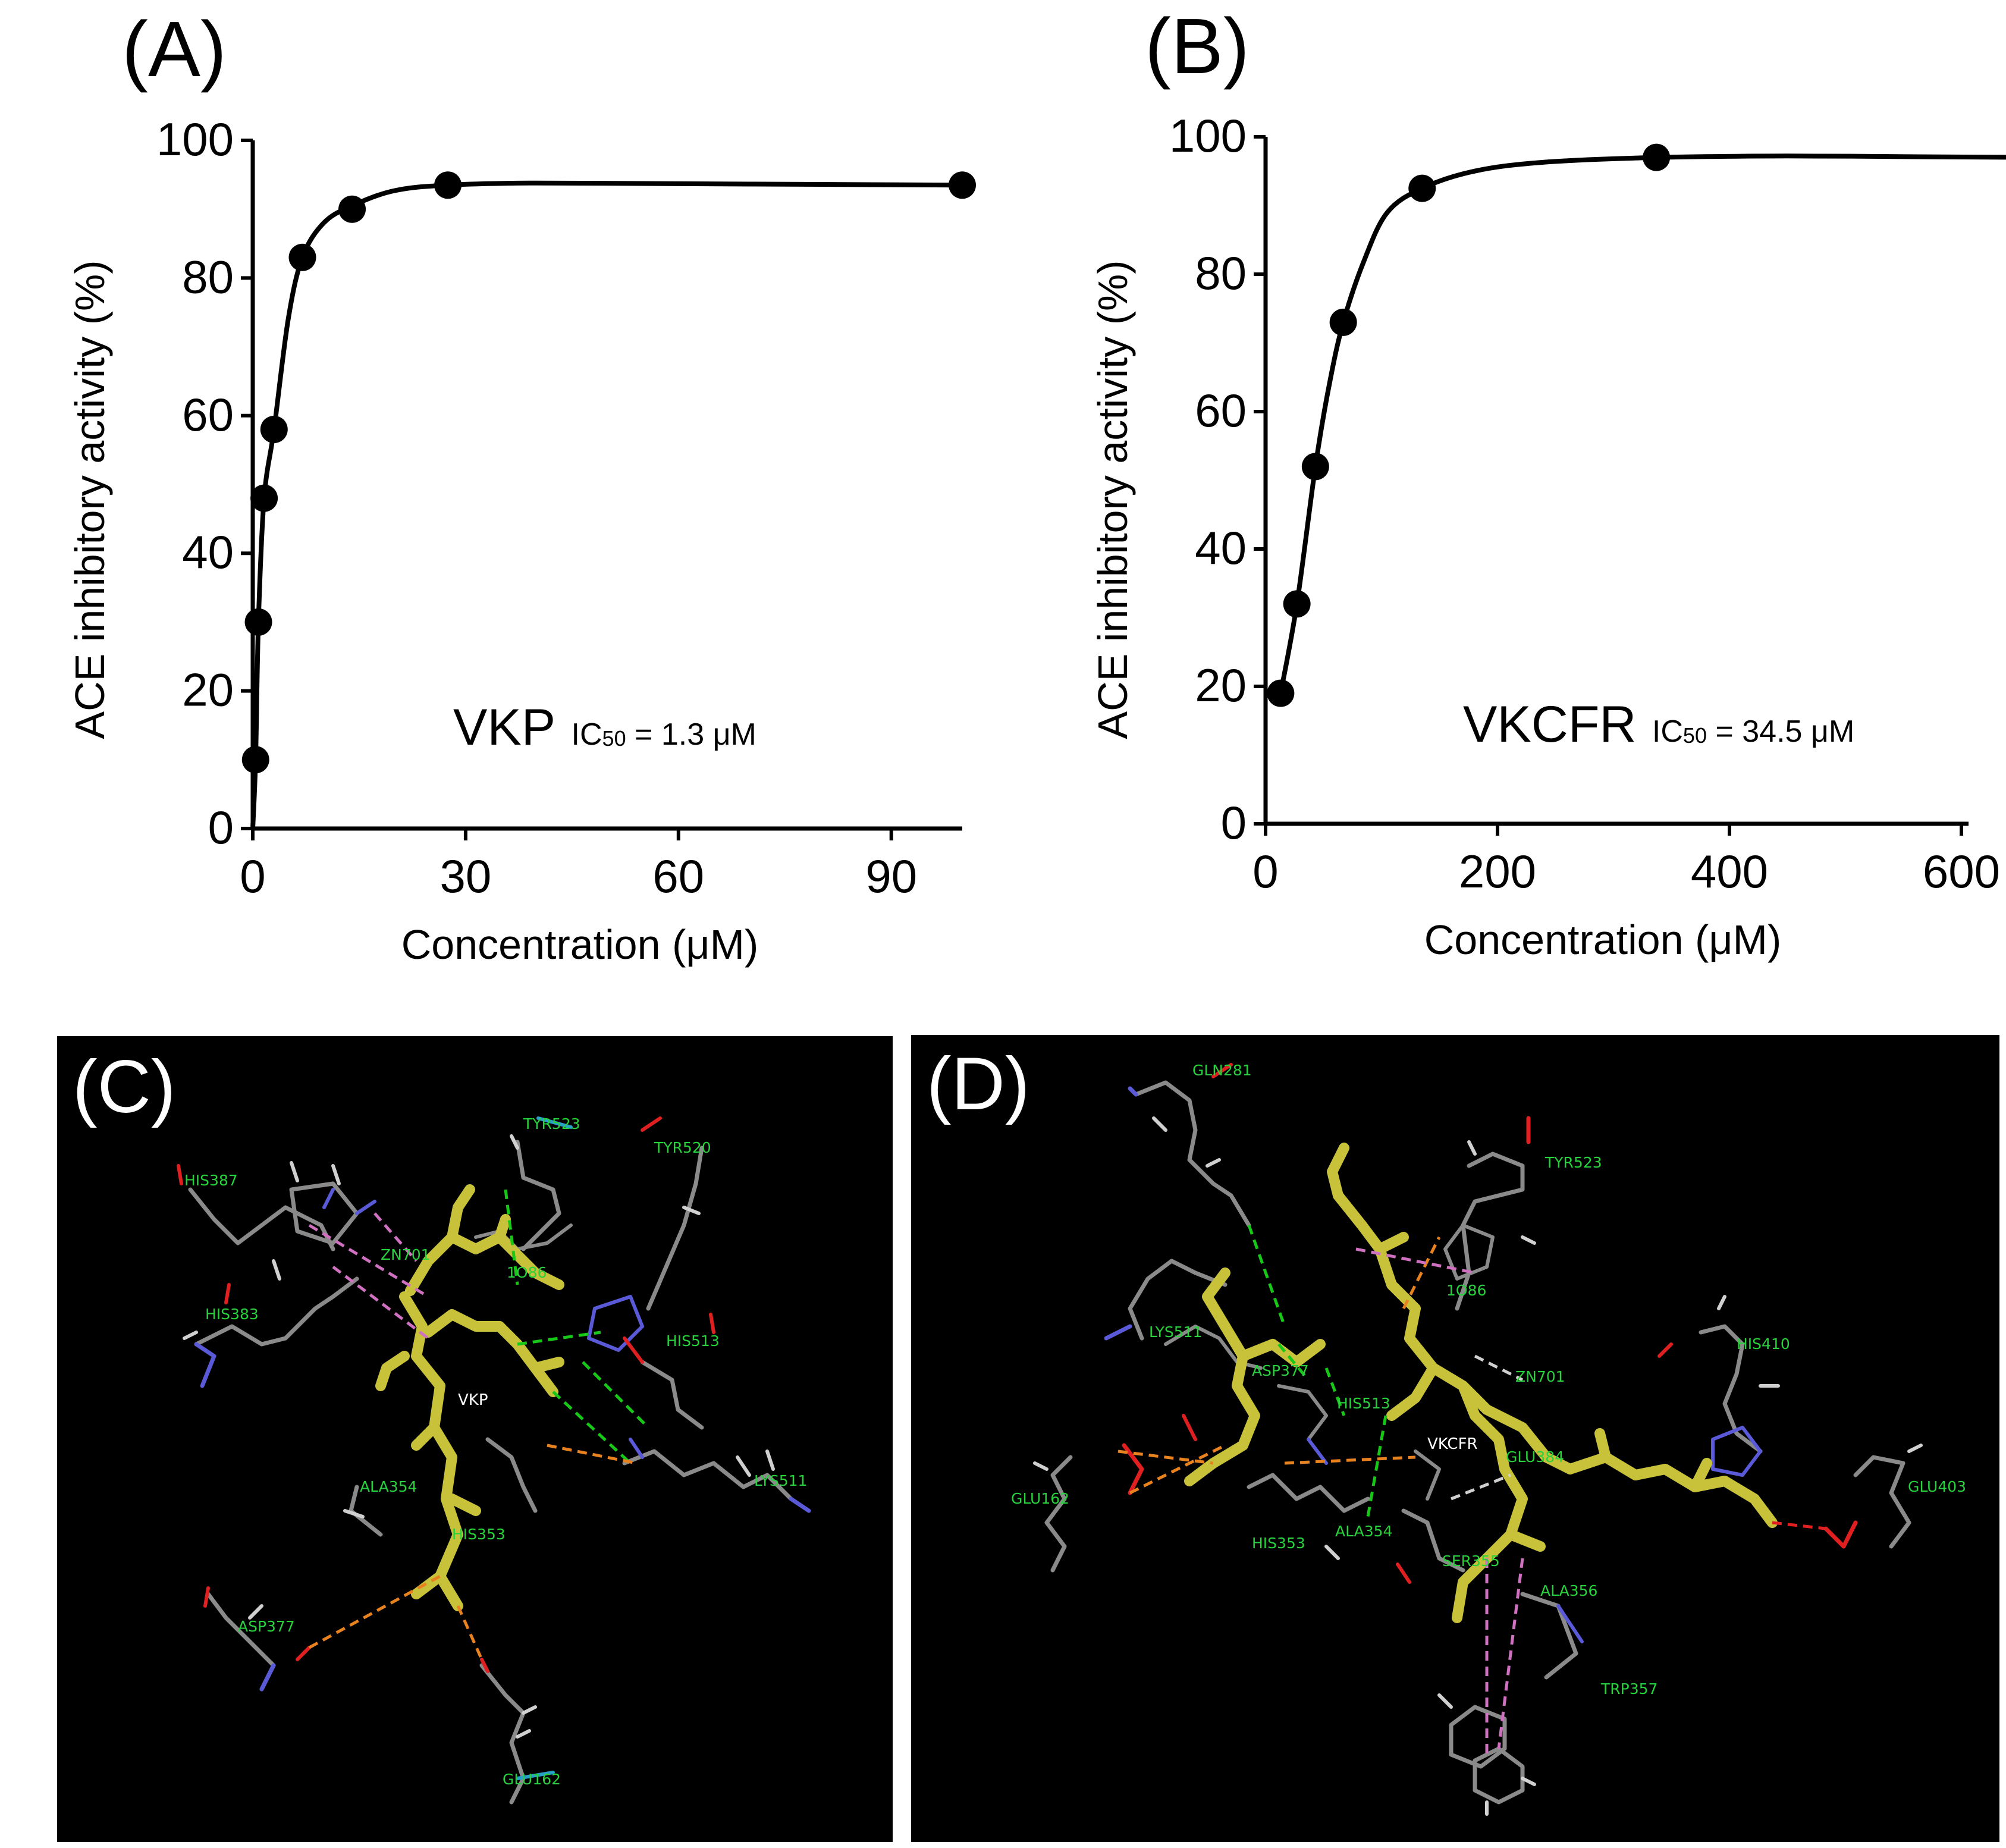 The height and width of the screenshot is (1848, 2006). What do you see at coordinates (388, 1486) in the screenshot?
I see `residue-label-ala354-c: ALA354` at bounding box center [388, 1486].